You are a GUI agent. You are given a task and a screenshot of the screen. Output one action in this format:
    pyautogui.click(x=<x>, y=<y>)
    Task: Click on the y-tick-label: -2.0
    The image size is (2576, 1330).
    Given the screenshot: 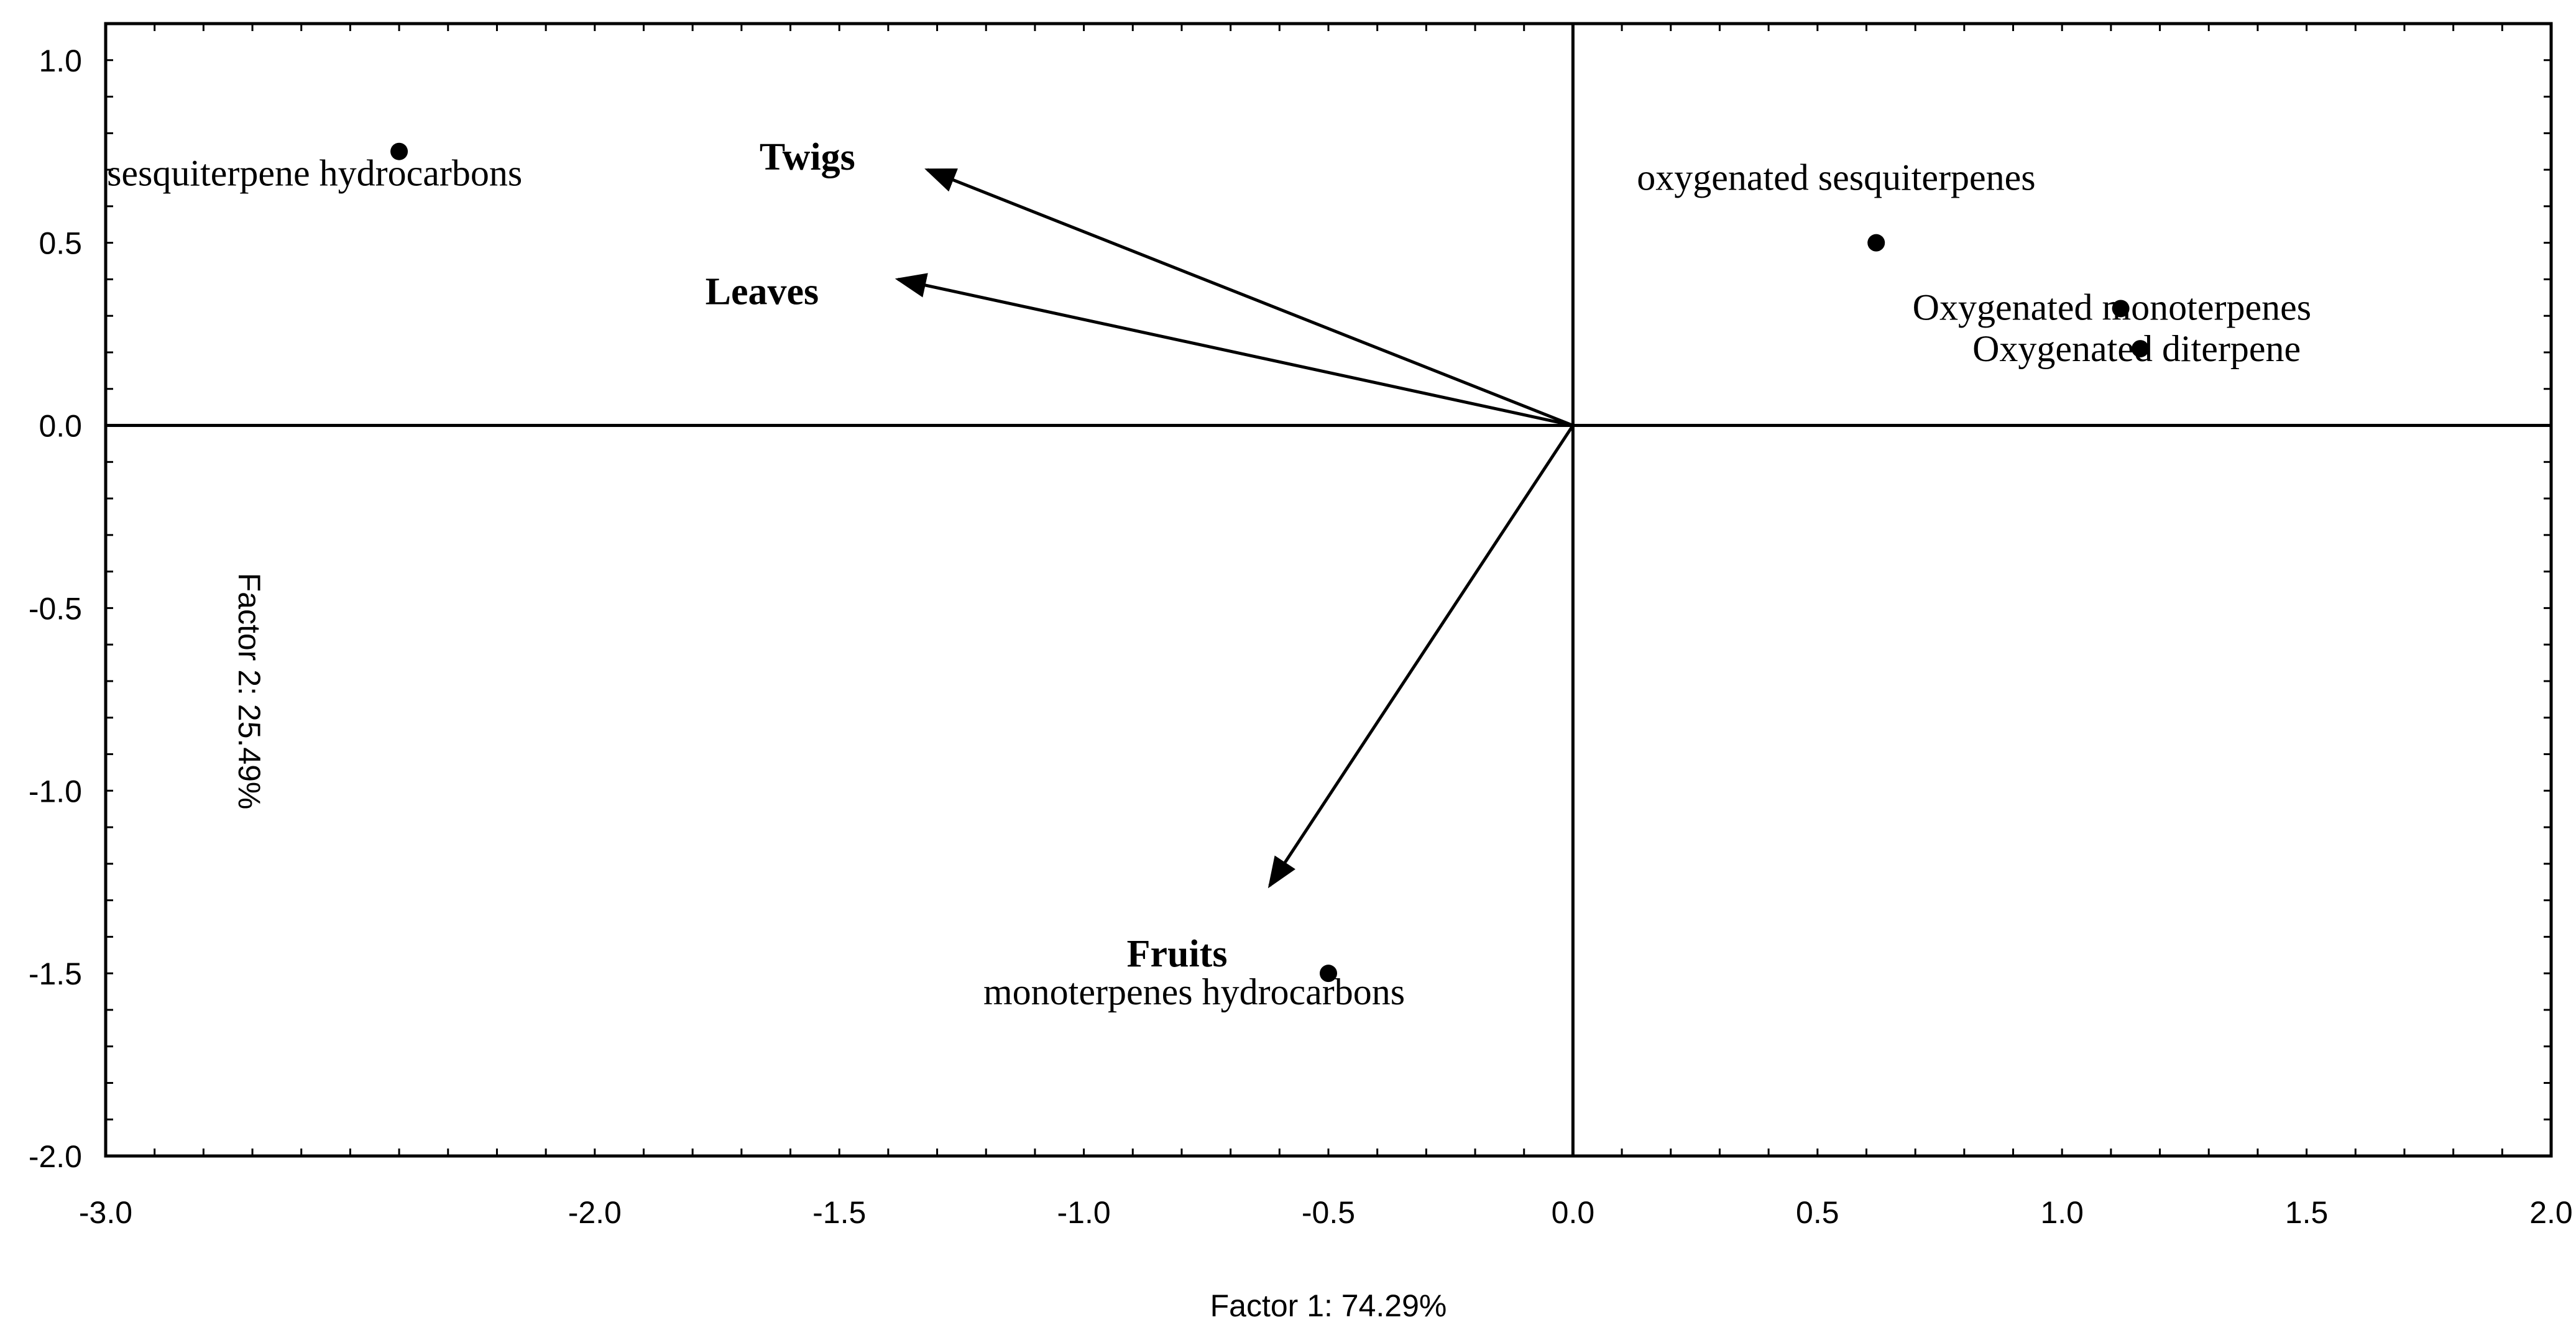 What is the action you would take?
    pyautogui.click(x=55, y=1156)
    